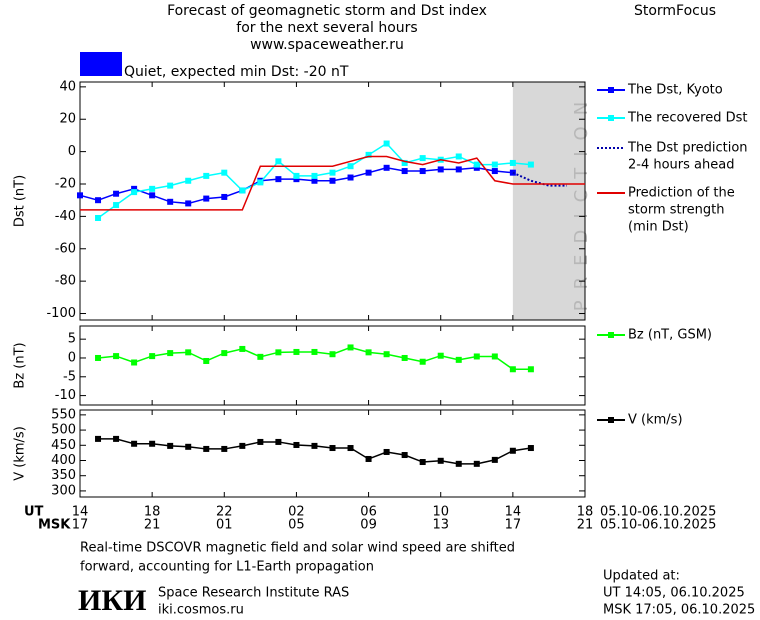 Image resolution: width=760 pixels, height=620 pixels. What do you see at coordinates (65, 395) in the screenshot?
I see `y-tick-label: -10` at bounding box center [65, 395].